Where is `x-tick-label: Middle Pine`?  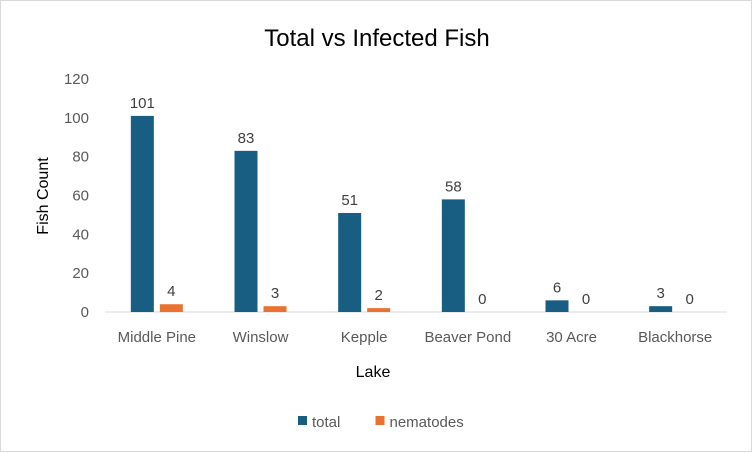
x-tick-label: Middle Pine is located at coordinates (157, 337).